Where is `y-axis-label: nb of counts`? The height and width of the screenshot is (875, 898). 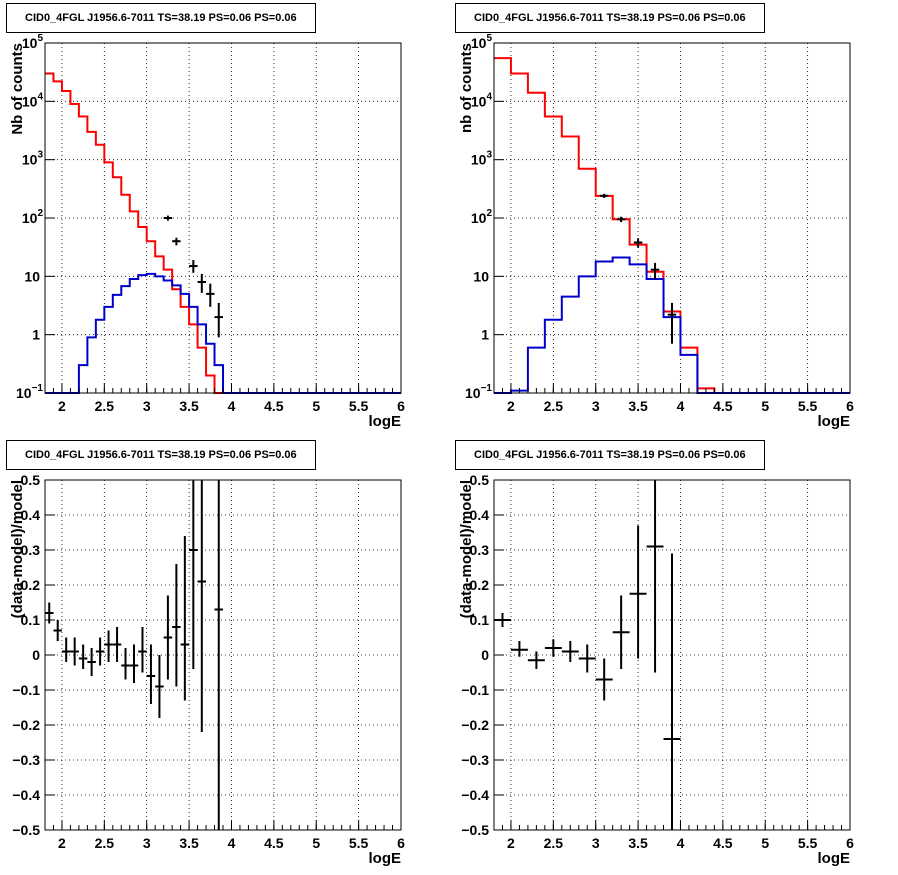 y-axis-label: nb of counts is located at coordinates (466, 88).